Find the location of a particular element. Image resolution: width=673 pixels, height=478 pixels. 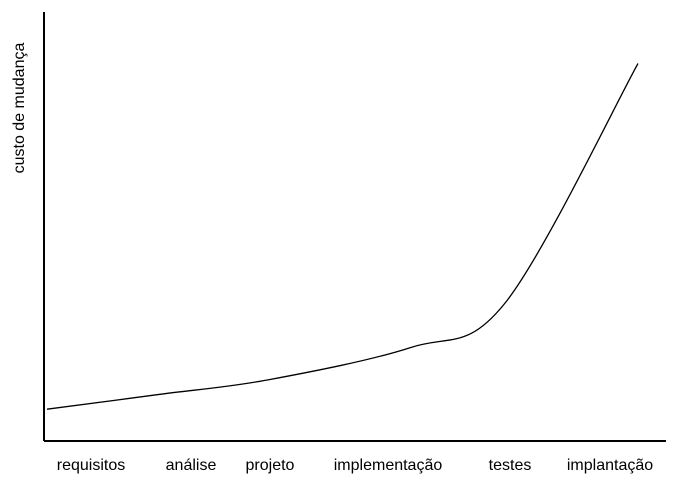

x-tick-label: projeto is located at coordinates (270, 465).